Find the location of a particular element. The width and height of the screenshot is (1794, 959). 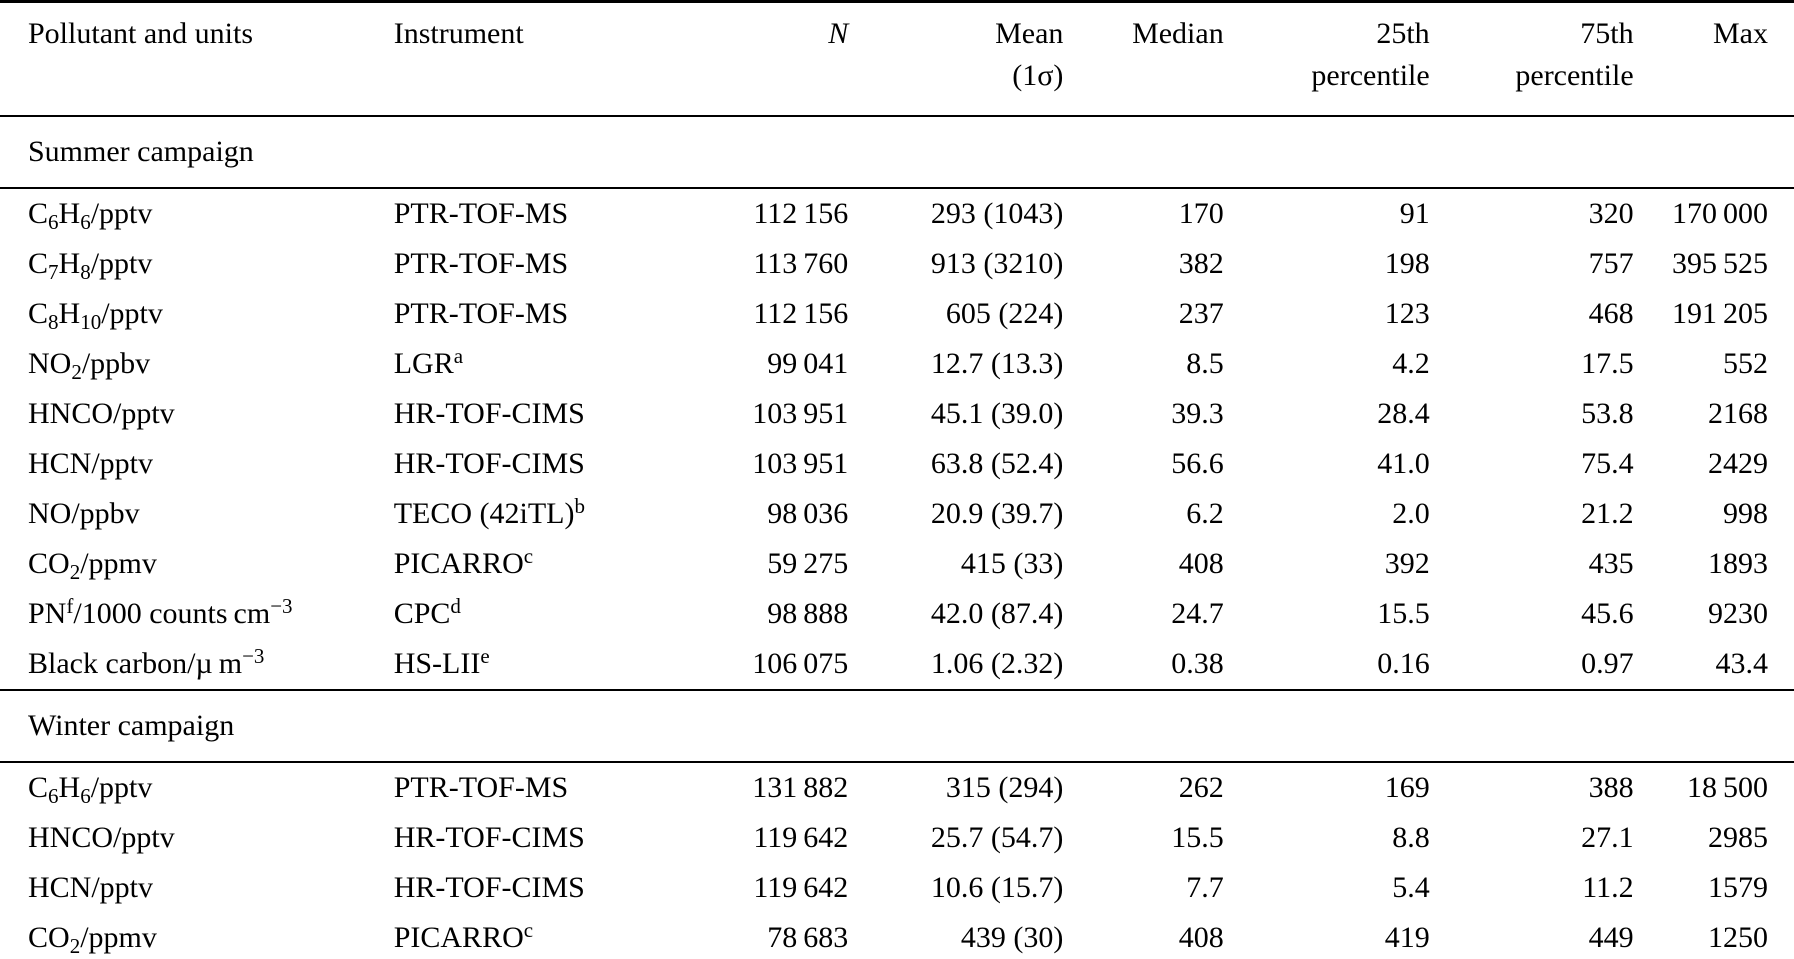

col-header-25th-percentile: 25th percentile is located at coordinates (1327, 59).